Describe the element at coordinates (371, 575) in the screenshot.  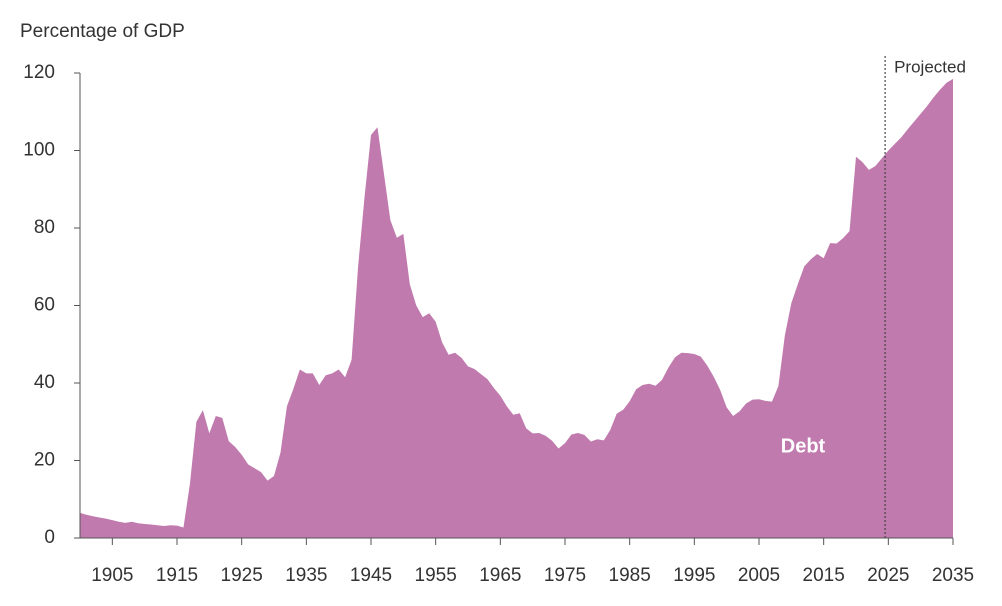
I see `x-tick-label: 1945` at that location.